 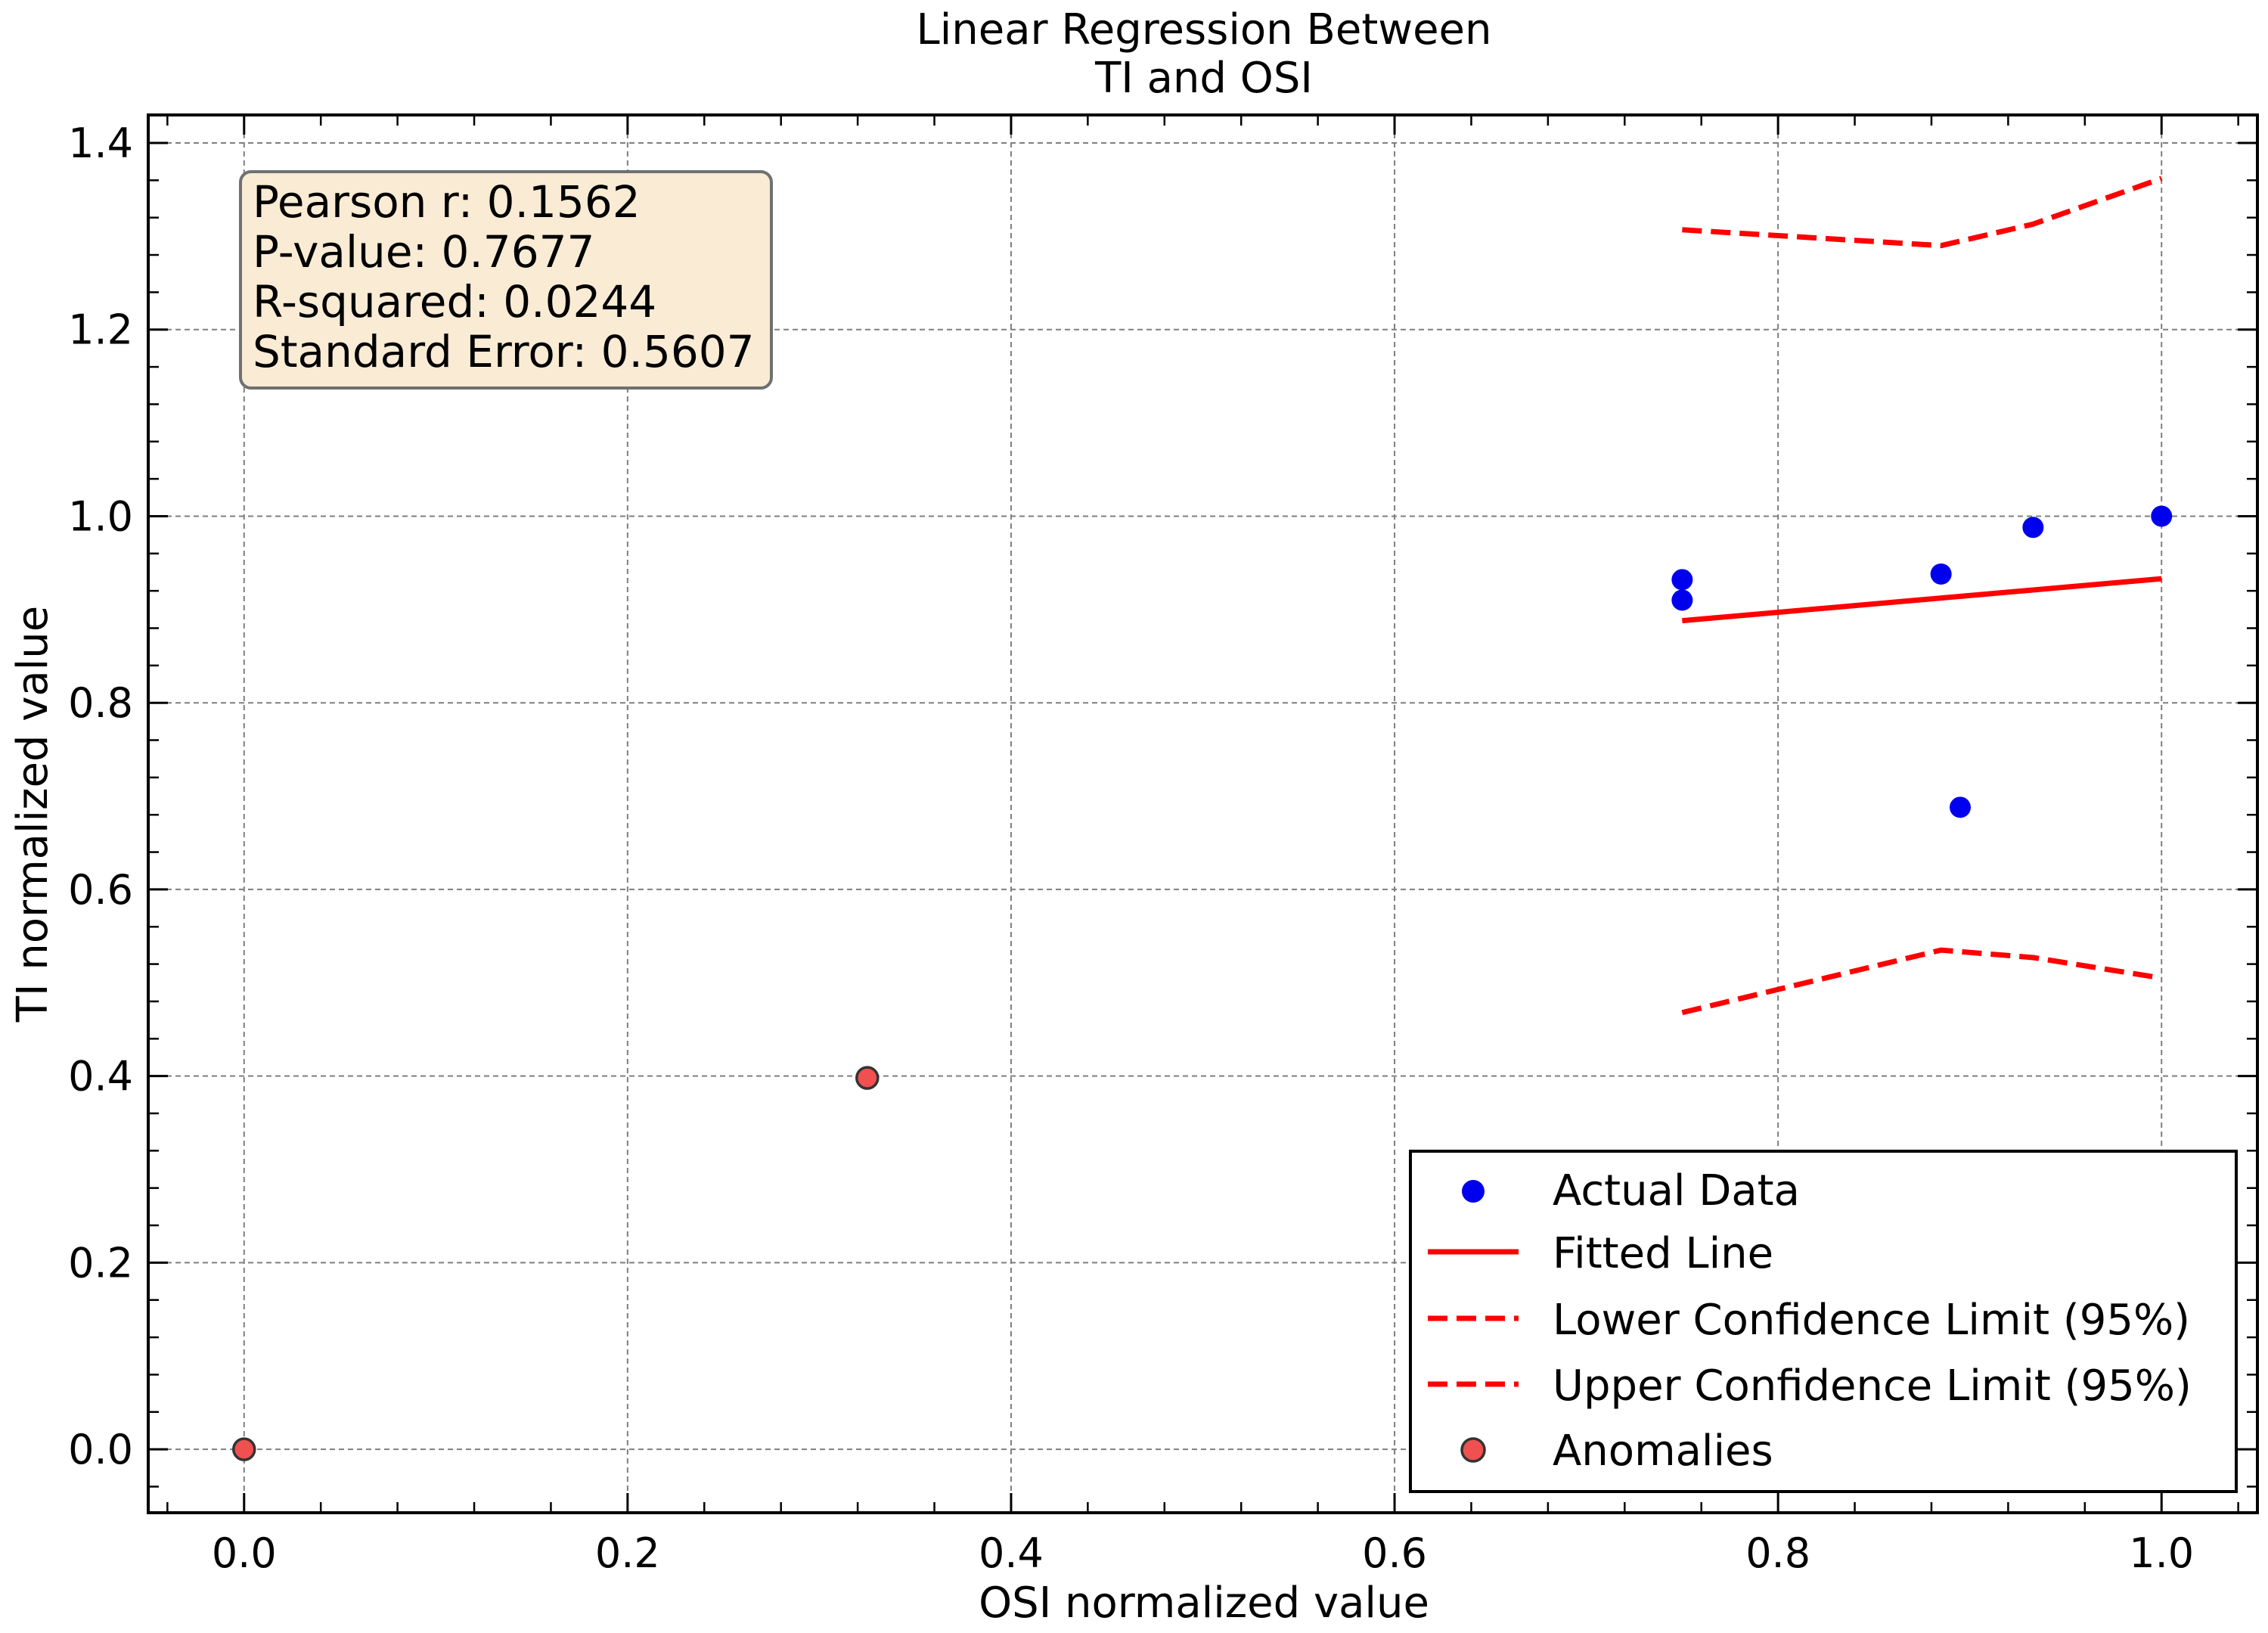 I want to click on stats-pearson-r: Pearson r: 0.1562, so click(x=447, y=202).